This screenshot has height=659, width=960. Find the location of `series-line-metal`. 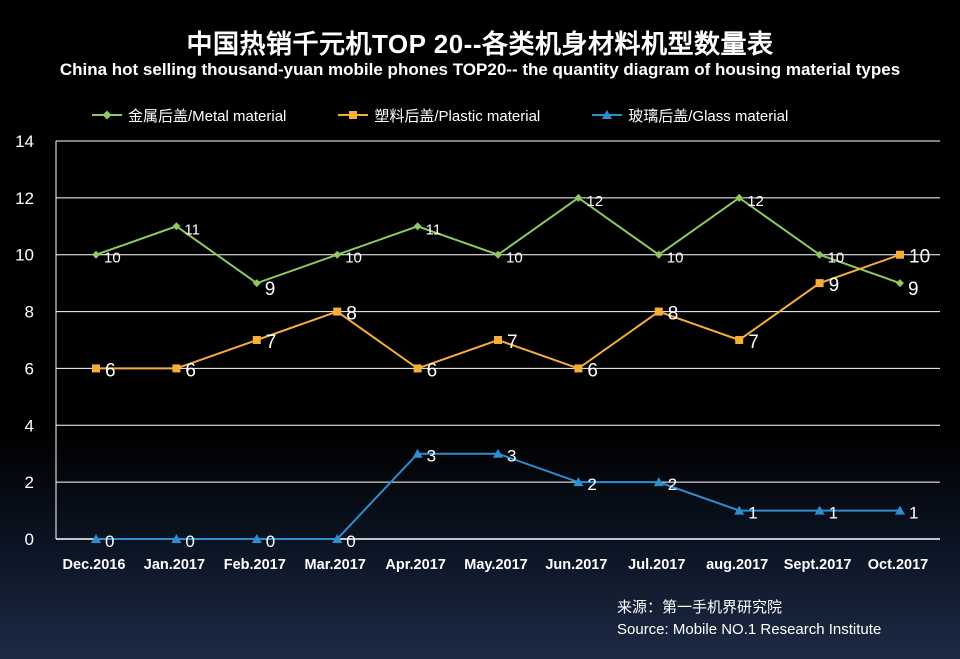

series-line-metal is located at coordinates (498, 240).